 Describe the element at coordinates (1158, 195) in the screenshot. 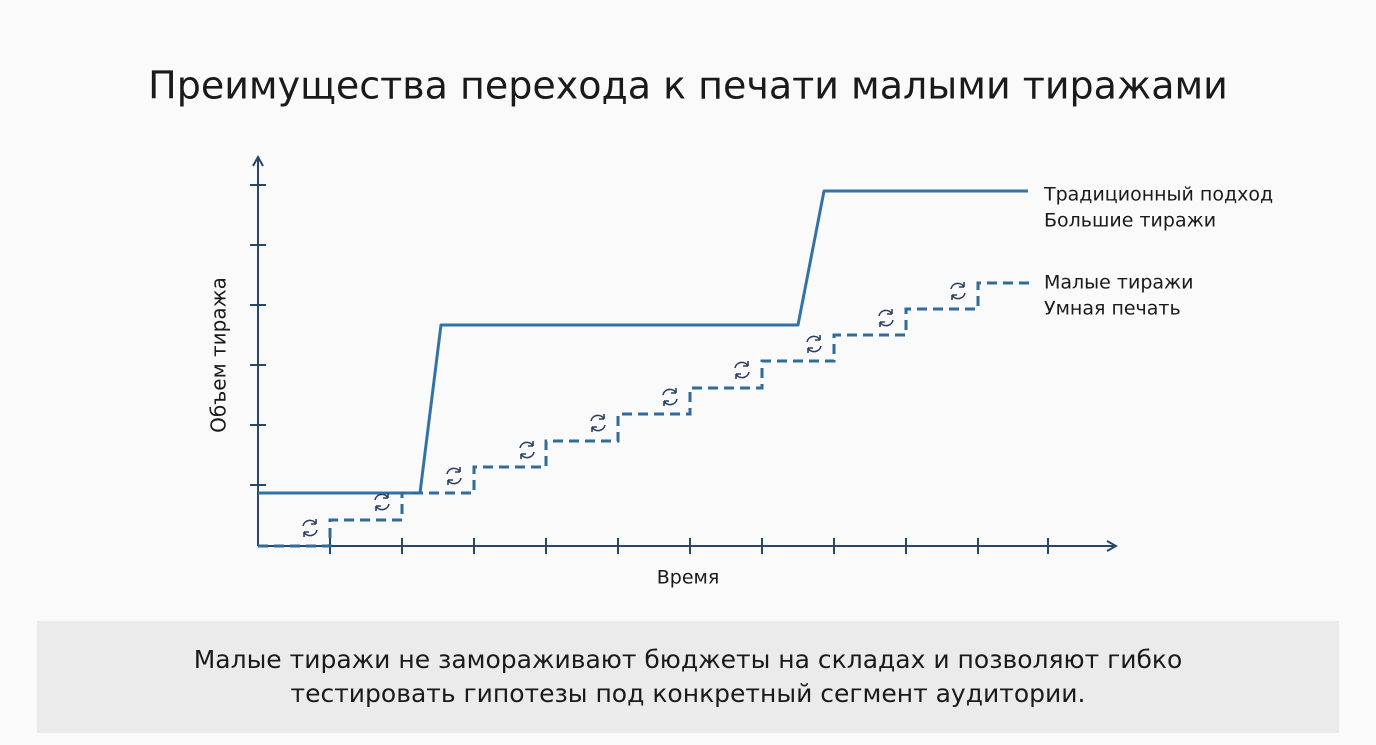

I see `legend-text: Традиционный подход` at that location.